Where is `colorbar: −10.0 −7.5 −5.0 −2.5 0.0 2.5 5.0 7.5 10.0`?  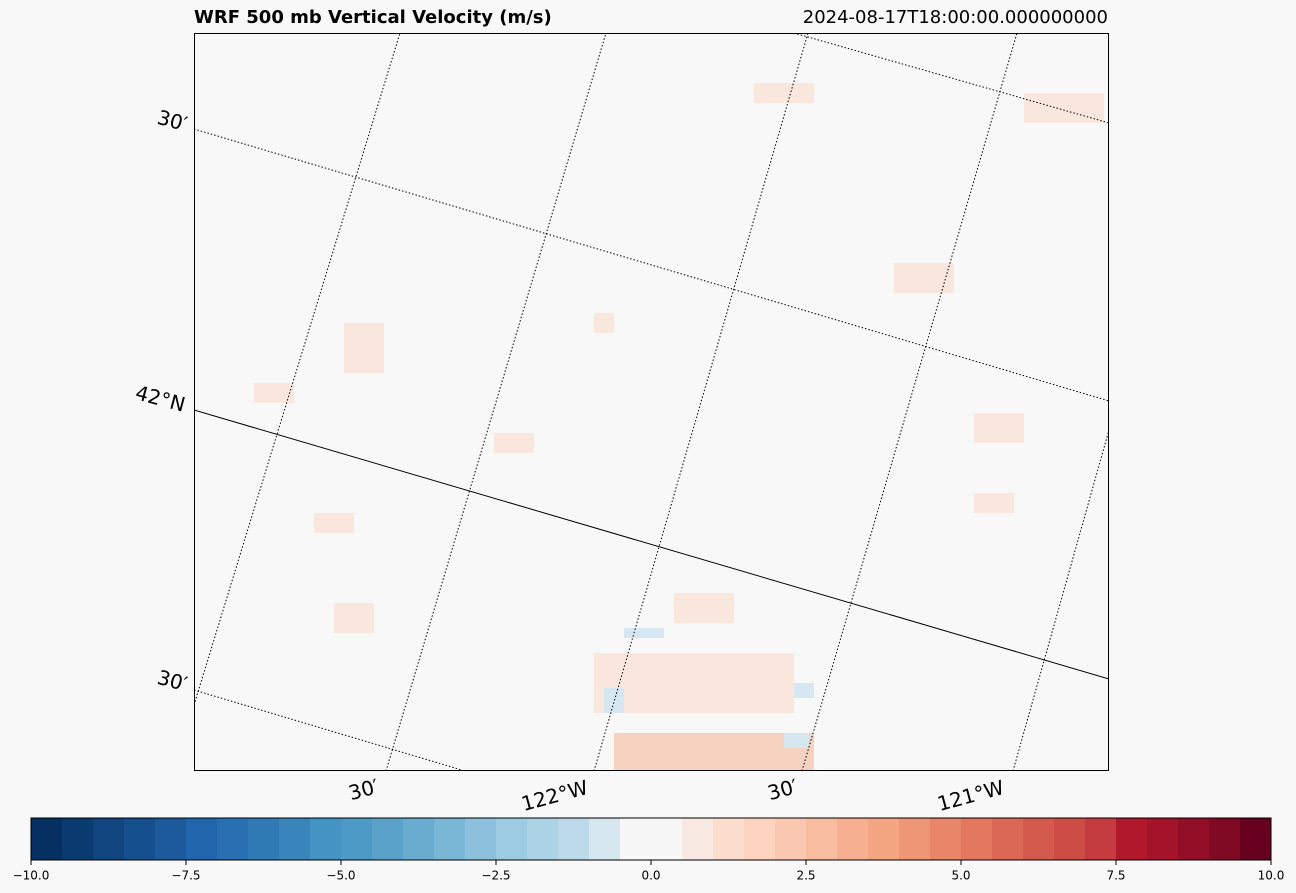 colorbar: −10.0 −7.5 −5.0 −2.5 0.0 2.5 5.0 7.5 10.0 is located at coordinates (649, 850).